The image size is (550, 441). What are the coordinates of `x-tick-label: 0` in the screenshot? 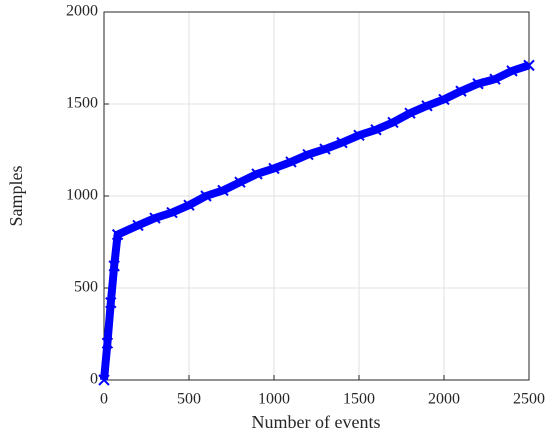 It's located at (104, 399).